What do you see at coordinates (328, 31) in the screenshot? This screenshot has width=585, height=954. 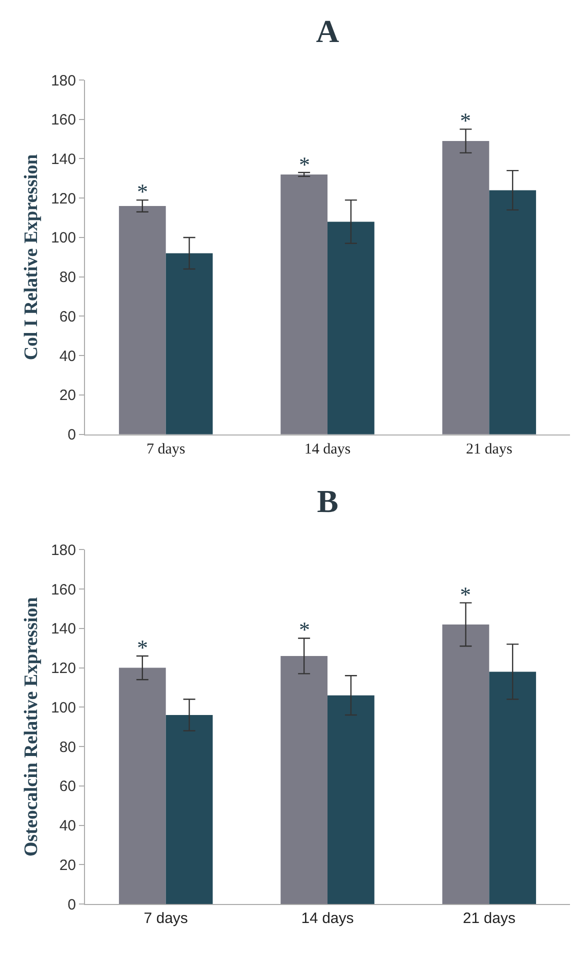 I see `chart-title: A` at bounding box center [328, 31].